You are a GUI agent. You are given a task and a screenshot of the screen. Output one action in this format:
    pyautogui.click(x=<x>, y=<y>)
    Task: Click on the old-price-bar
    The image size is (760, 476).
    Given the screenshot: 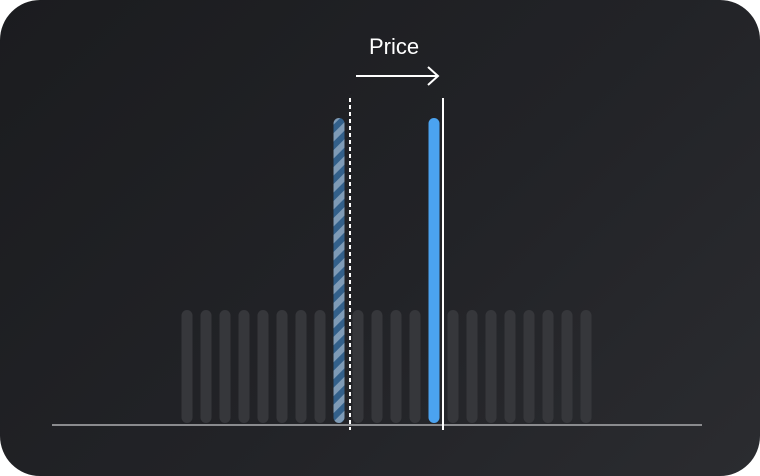 What is the action you would take?
    pyautogui.click(x=339, y=270)
    